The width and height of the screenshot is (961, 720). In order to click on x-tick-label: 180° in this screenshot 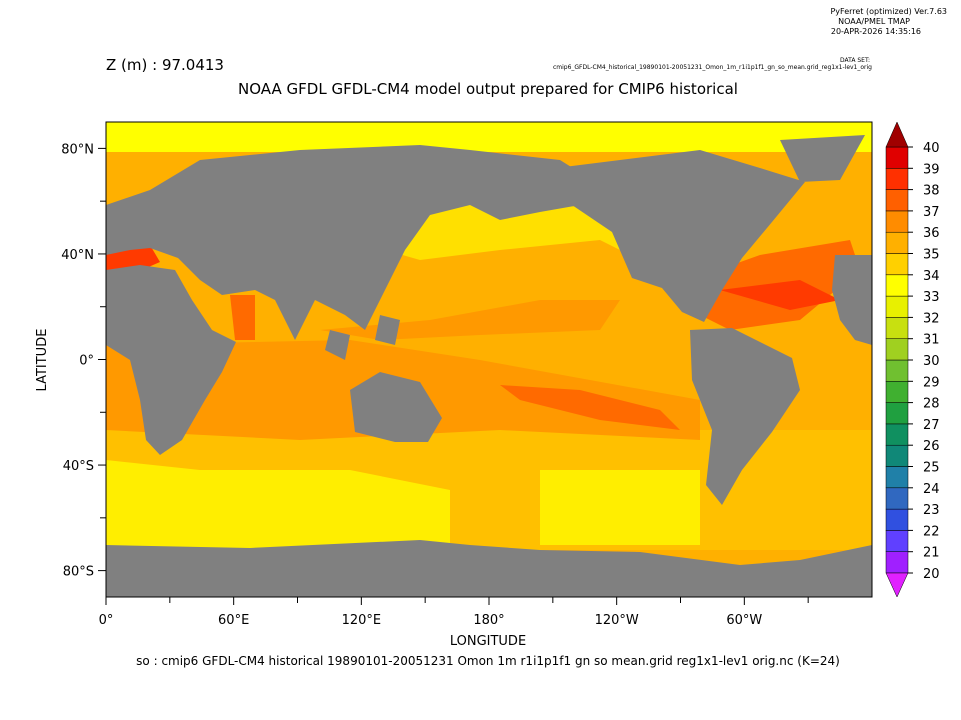, I will do `click(488, 620)`.